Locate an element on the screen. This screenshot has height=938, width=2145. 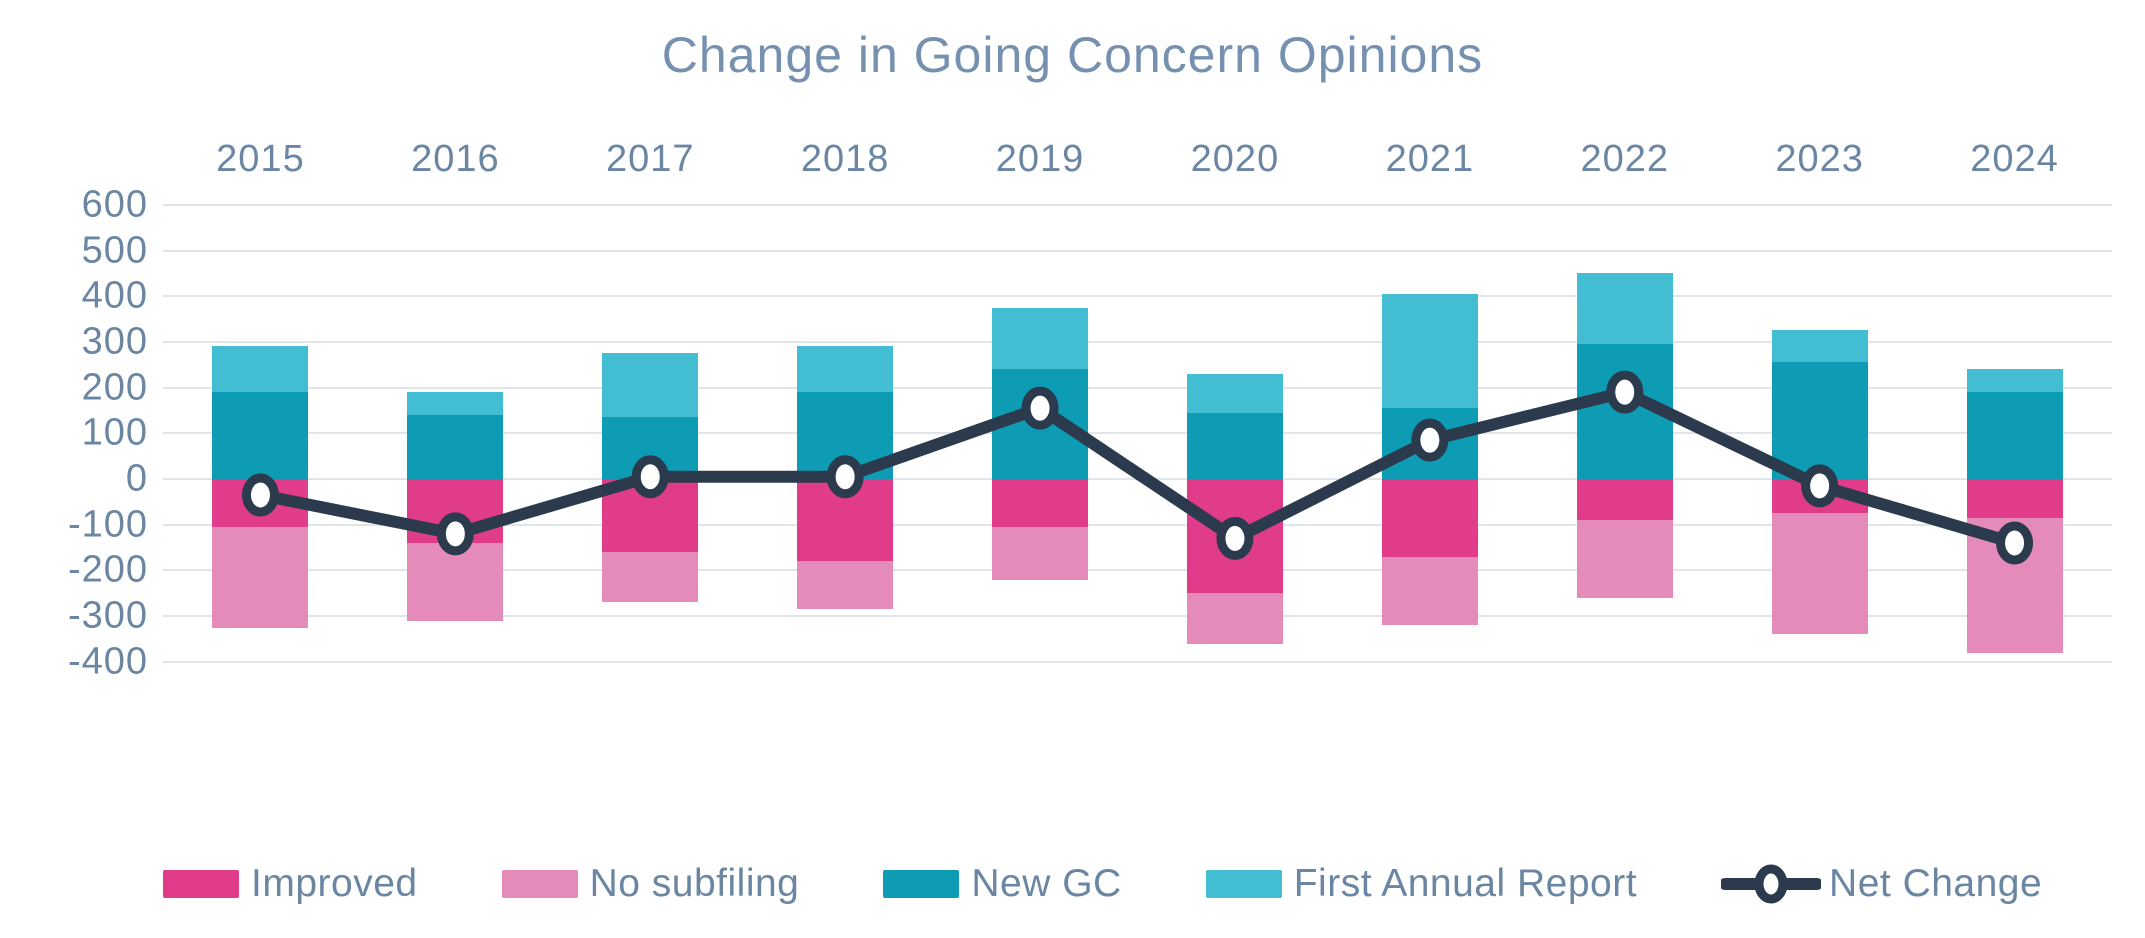
x-axis-label: 2017 is located at coordinates (650, 159).